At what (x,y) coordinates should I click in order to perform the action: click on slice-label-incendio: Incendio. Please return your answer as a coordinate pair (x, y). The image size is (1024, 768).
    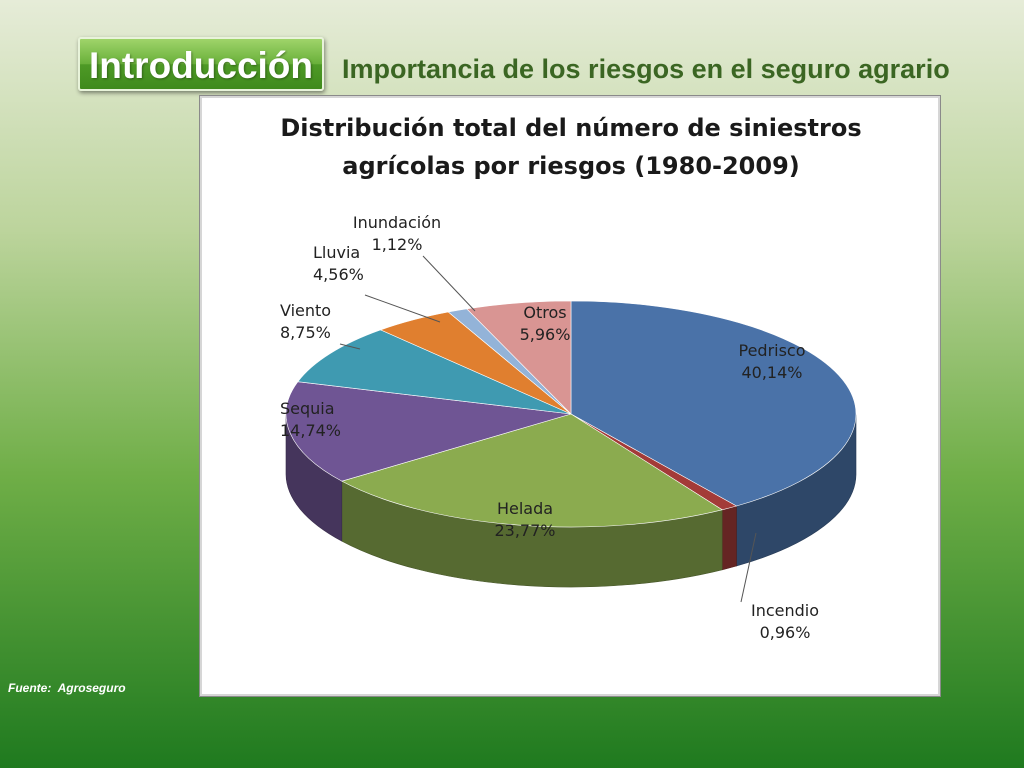
    Looking at the image, I should click on (785, 610).